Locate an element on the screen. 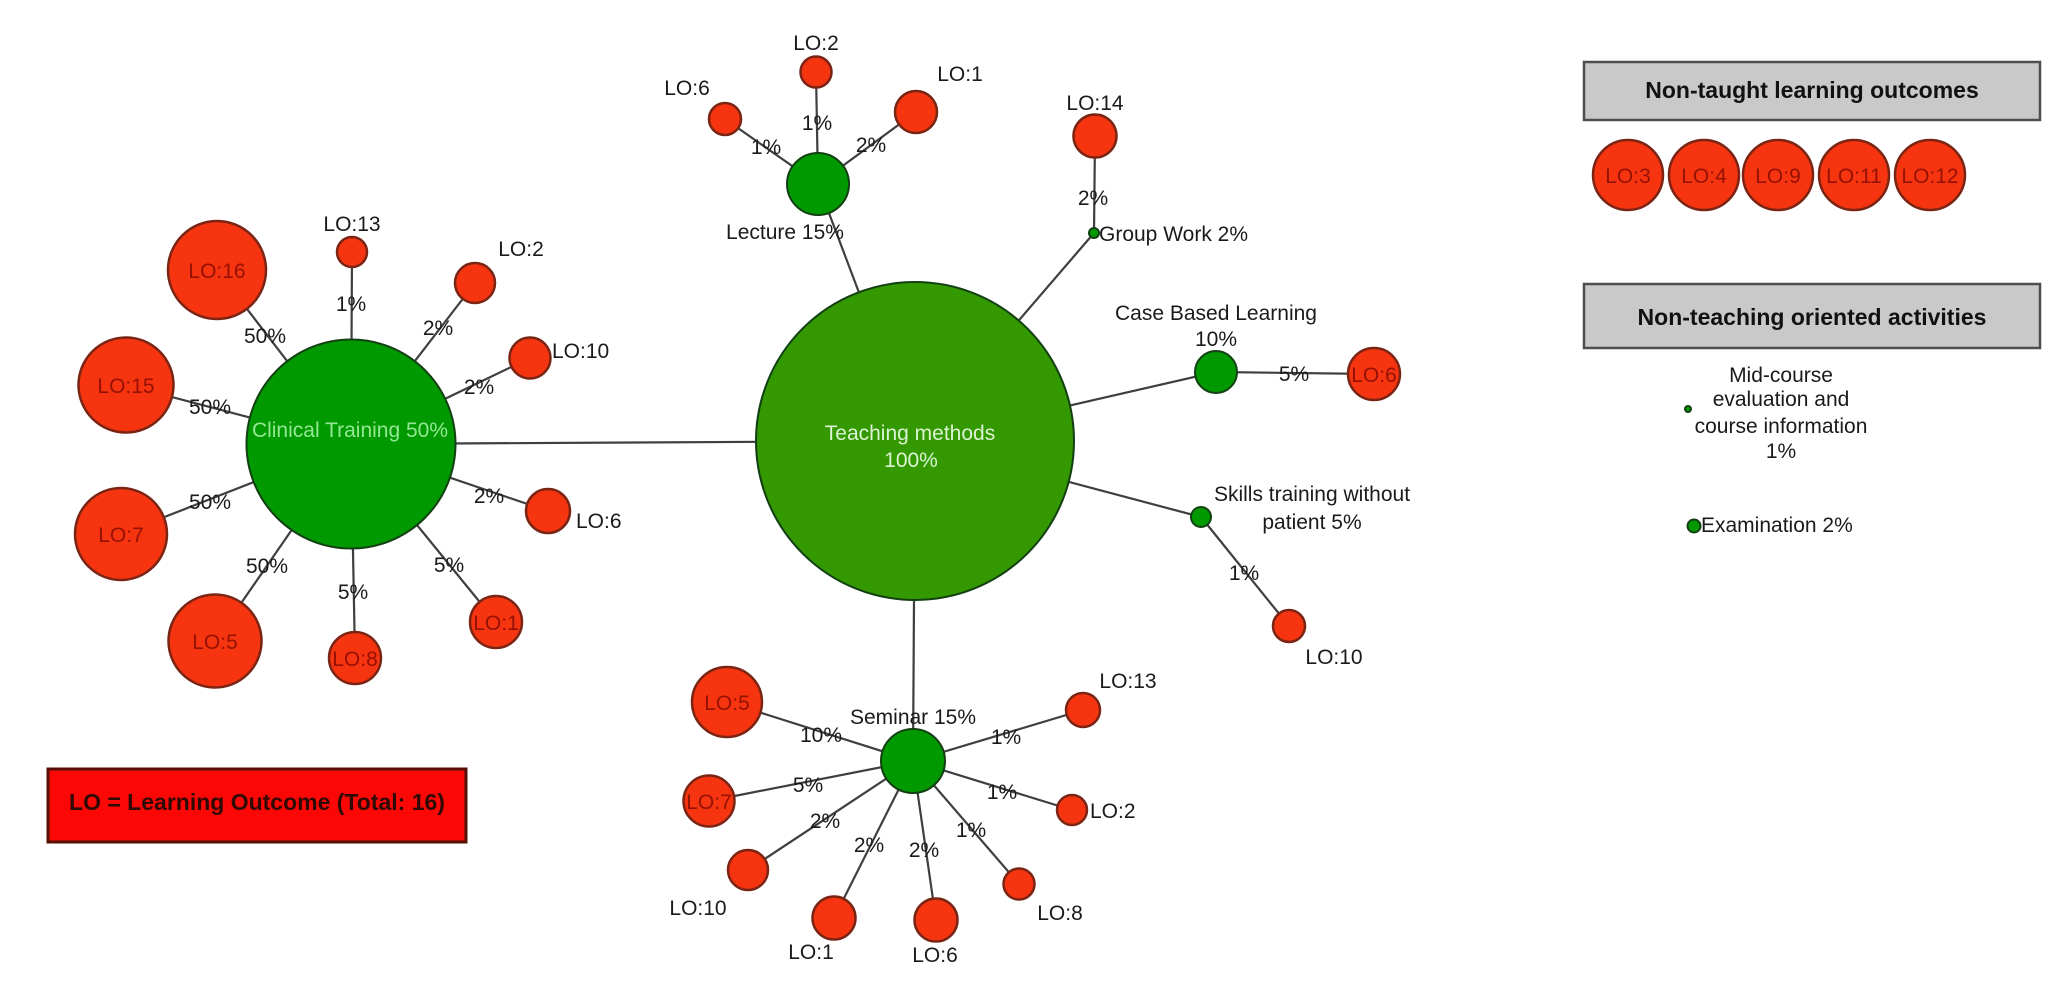 This screenshot has height=1001, width=2059. svg-text: LO:3 is located at coordinates (1628, 176).